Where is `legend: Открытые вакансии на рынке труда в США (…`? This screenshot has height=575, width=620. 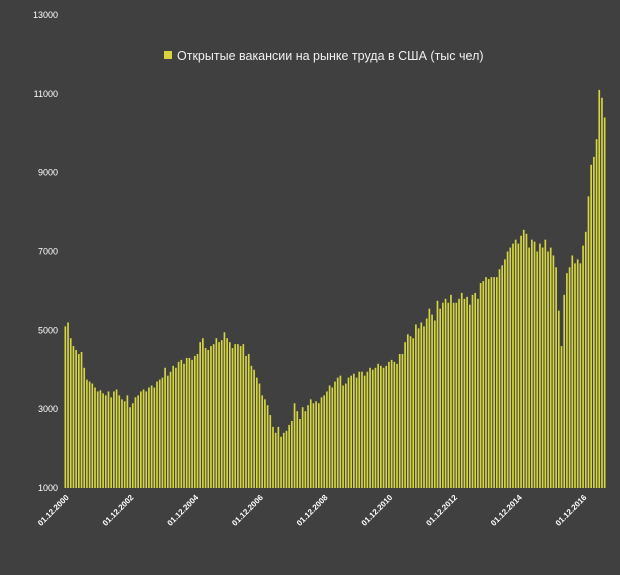
legend: Открытые вакансии на рынке труда в США (… is located at coordinates (324, 56).